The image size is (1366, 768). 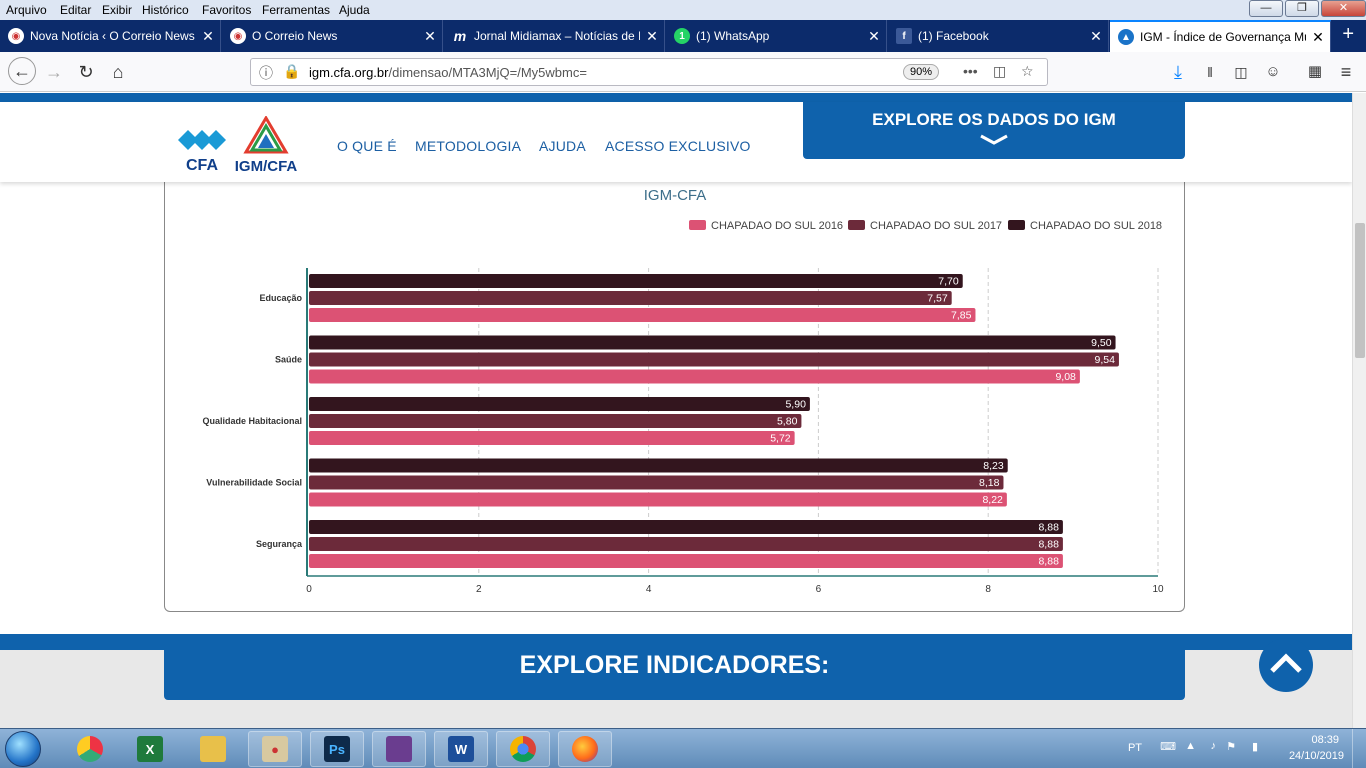 I want to click on back-arrow-icon: ←, so click(x=22, y=71).